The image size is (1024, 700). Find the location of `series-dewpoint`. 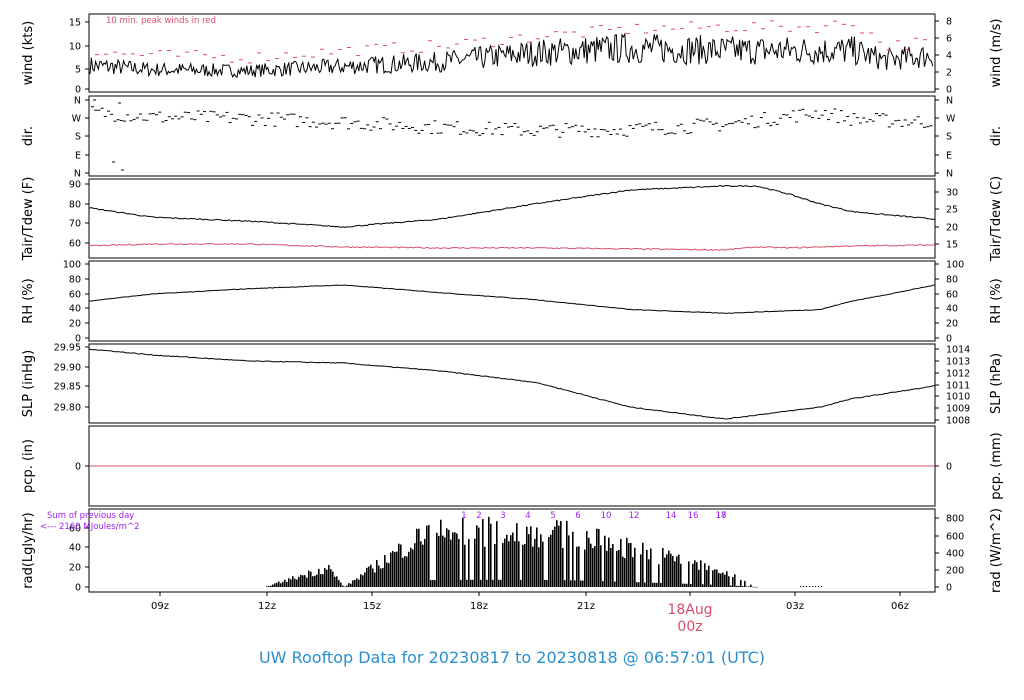

series-dewpoint is located at coordinates (511, 246).